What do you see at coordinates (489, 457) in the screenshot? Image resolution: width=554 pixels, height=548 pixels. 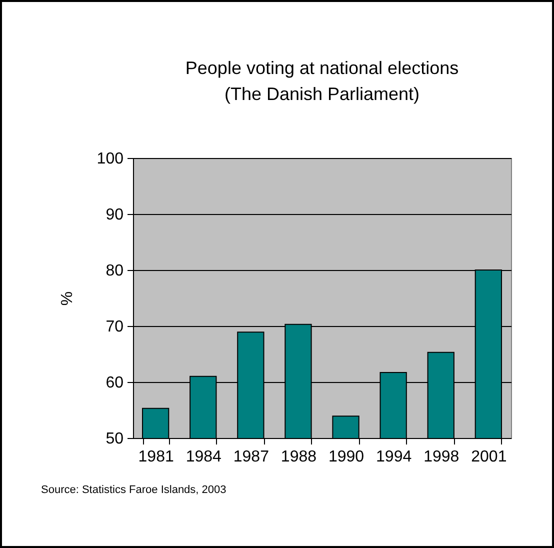 I see `x-tick-label: 2001` at bounding box center [489, 457].